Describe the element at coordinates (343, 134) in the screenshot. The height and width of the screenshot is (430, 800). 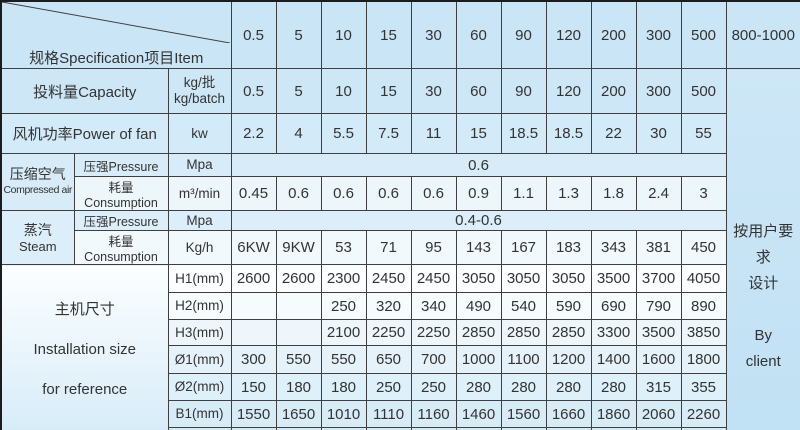
I see `table-cell: 5.5` at that location.